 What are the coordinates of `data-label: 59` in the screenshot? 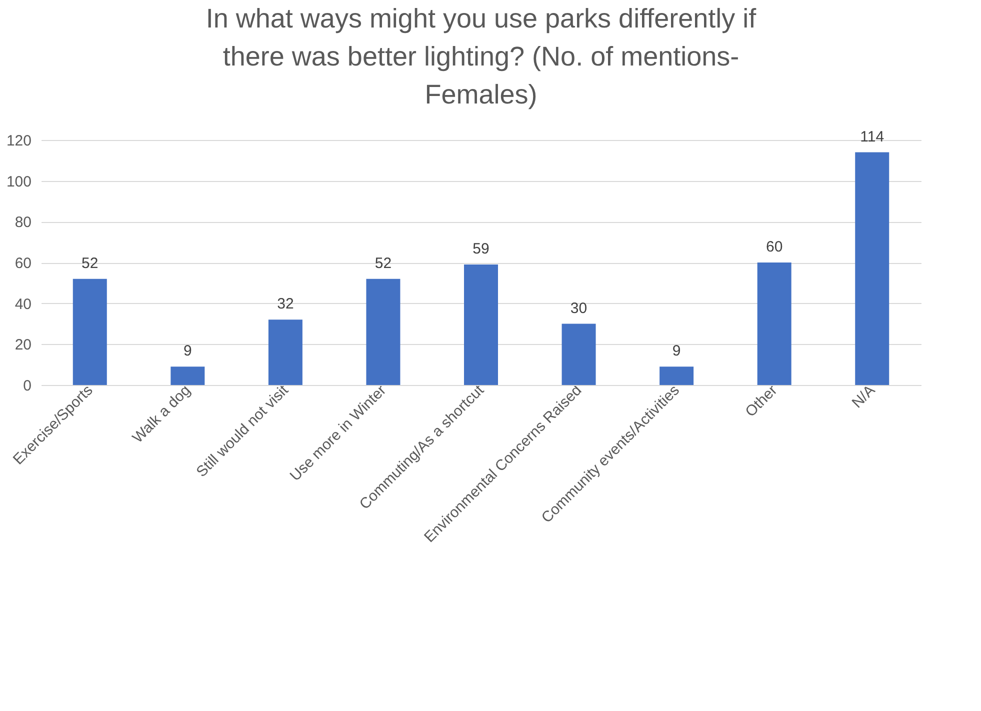 It's located at (481, 249).